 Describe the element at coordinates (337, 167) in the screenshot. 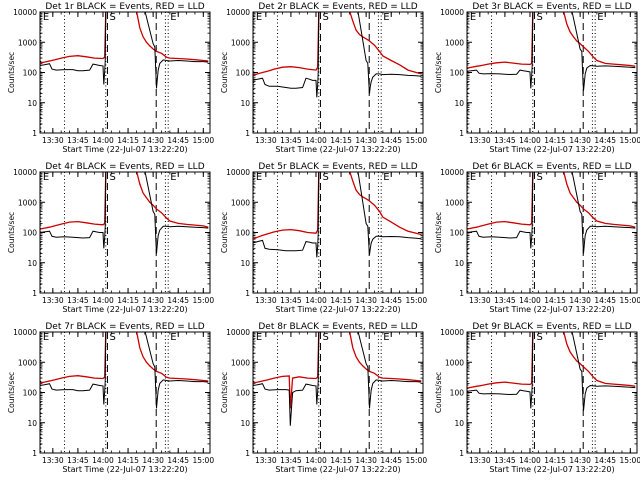

I see `panel-title: Det 5r BLACK = Events, RED = LLD` at that location.